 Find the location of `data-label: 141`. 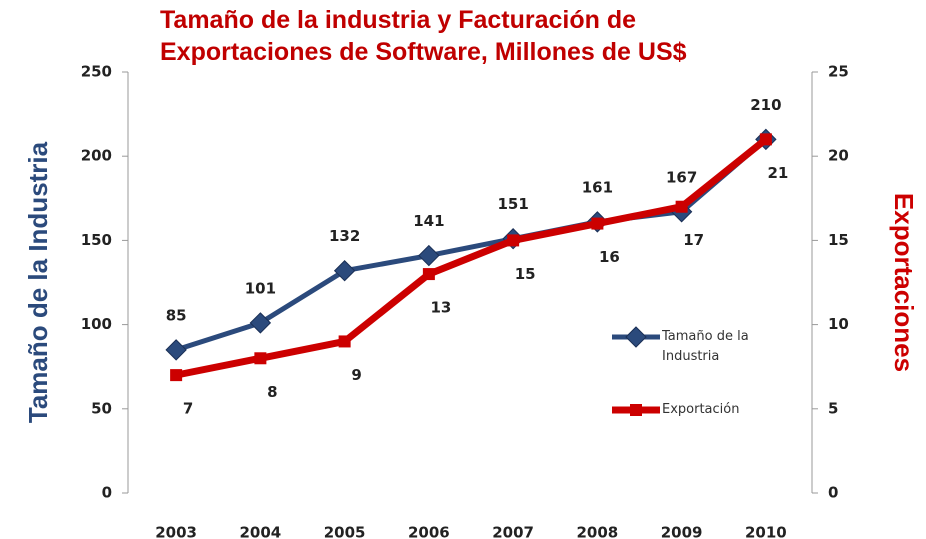

data-label: 141 is located at coordinates (428, 221).